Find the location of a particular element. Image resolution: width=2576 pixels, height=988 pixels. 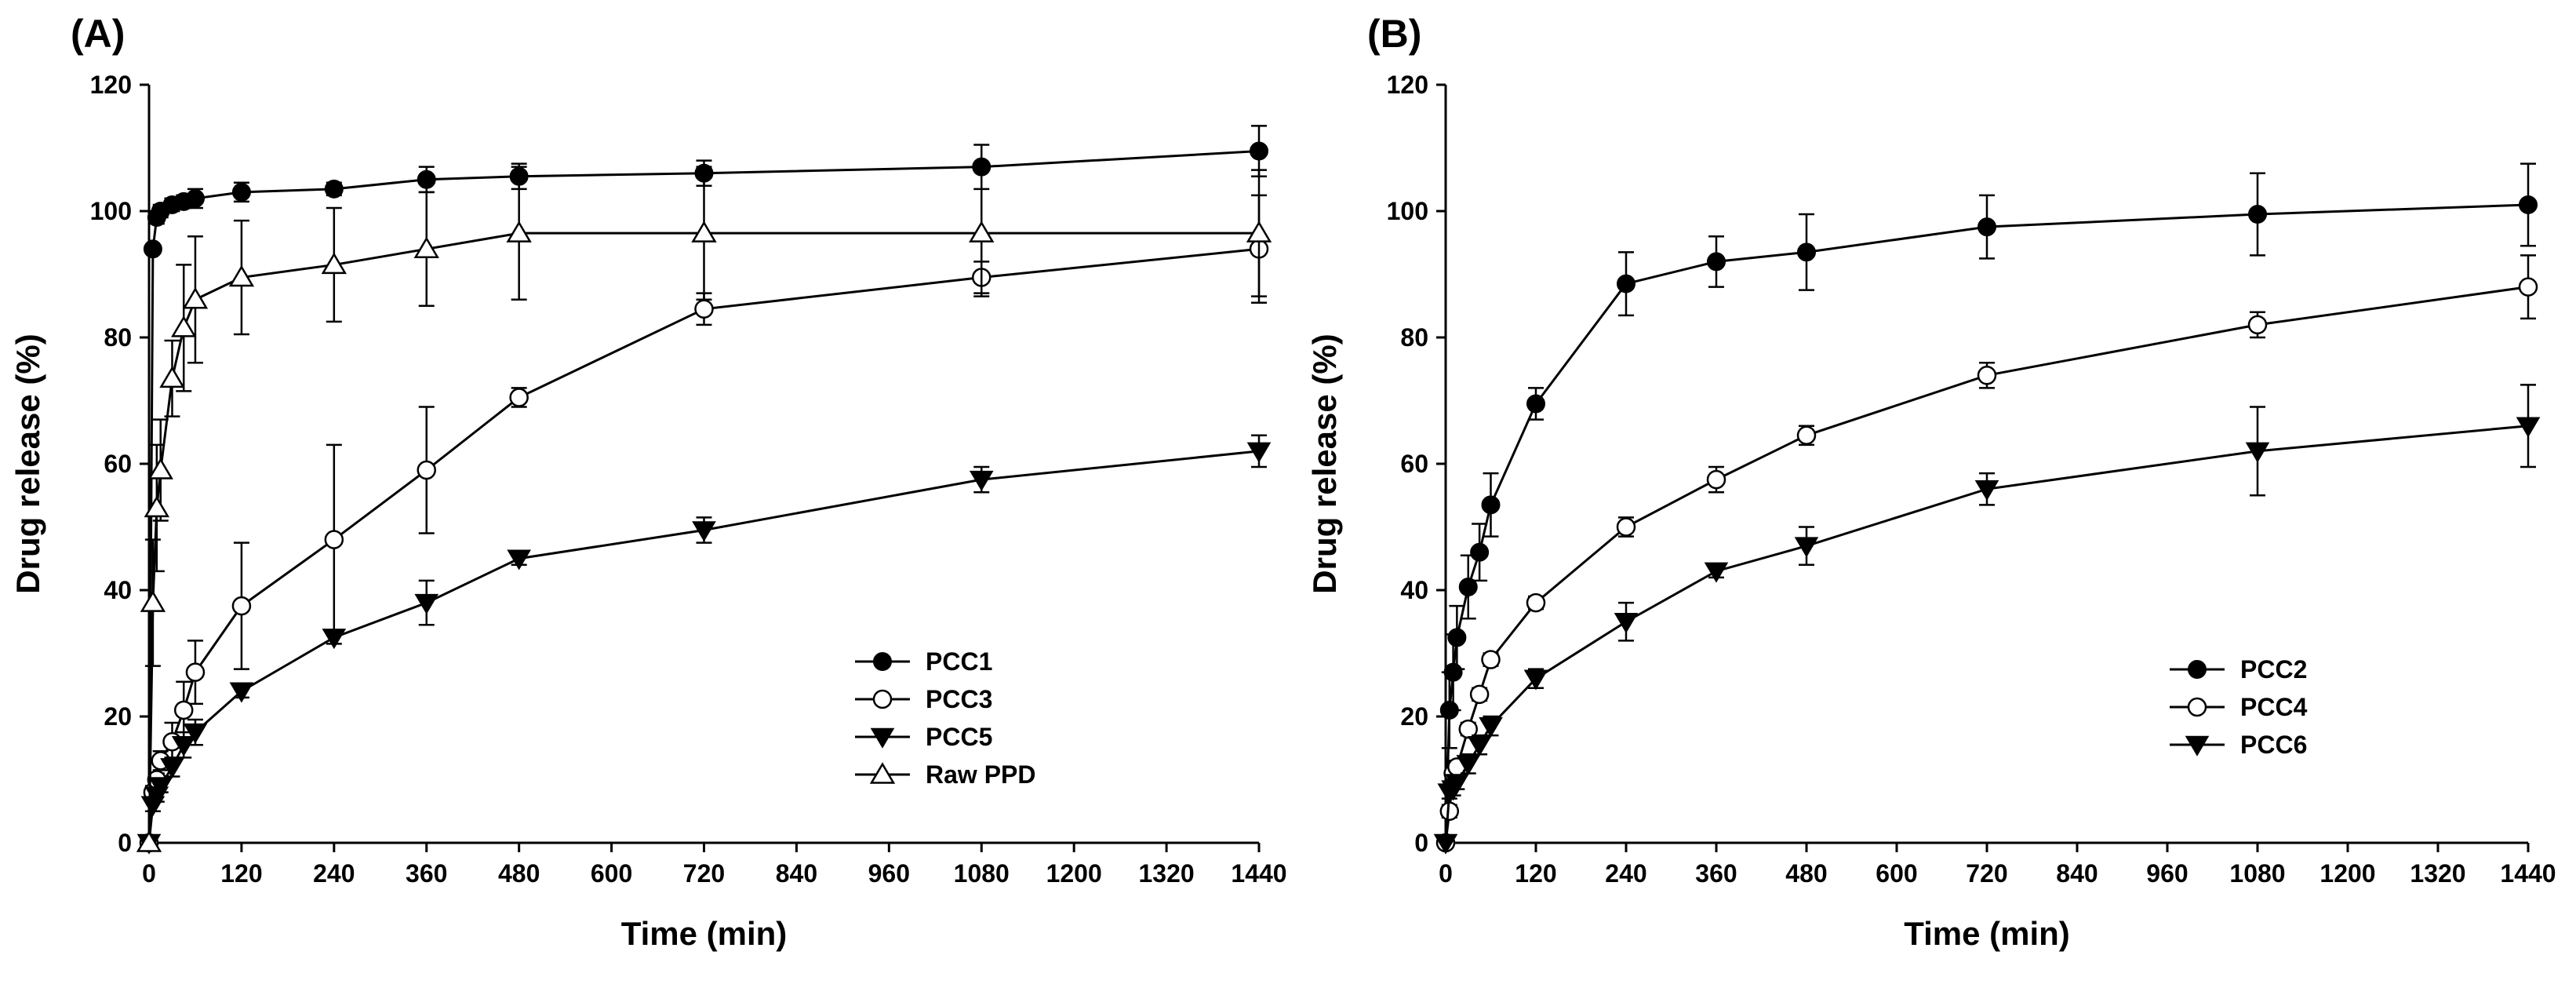

legend-label: PCC3 is located at coordinates (959, 699).